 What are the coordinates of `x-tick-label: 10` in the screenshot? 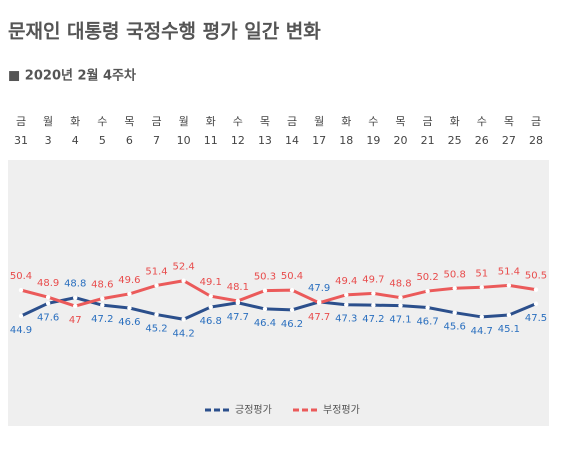 It's located at (184, 140).